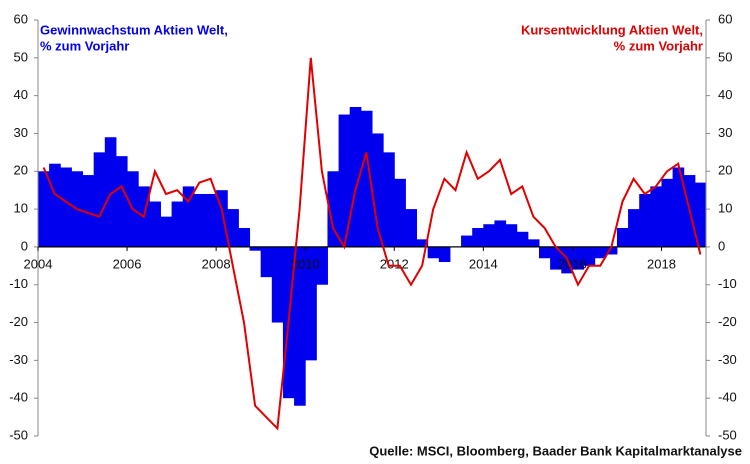 The width and height of the screenshot is (750, 464). I want to click on y2-tick-label: 40, so click(725, 94).